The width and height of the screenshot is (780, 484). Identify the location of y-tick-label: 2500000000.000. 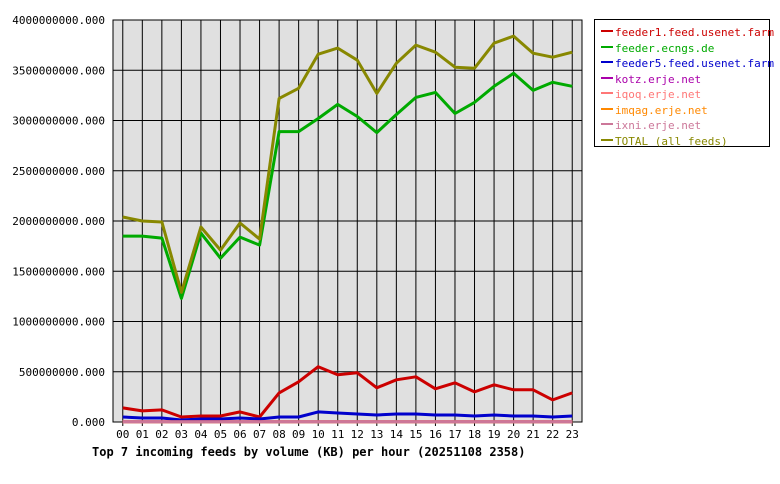
(58, 171).